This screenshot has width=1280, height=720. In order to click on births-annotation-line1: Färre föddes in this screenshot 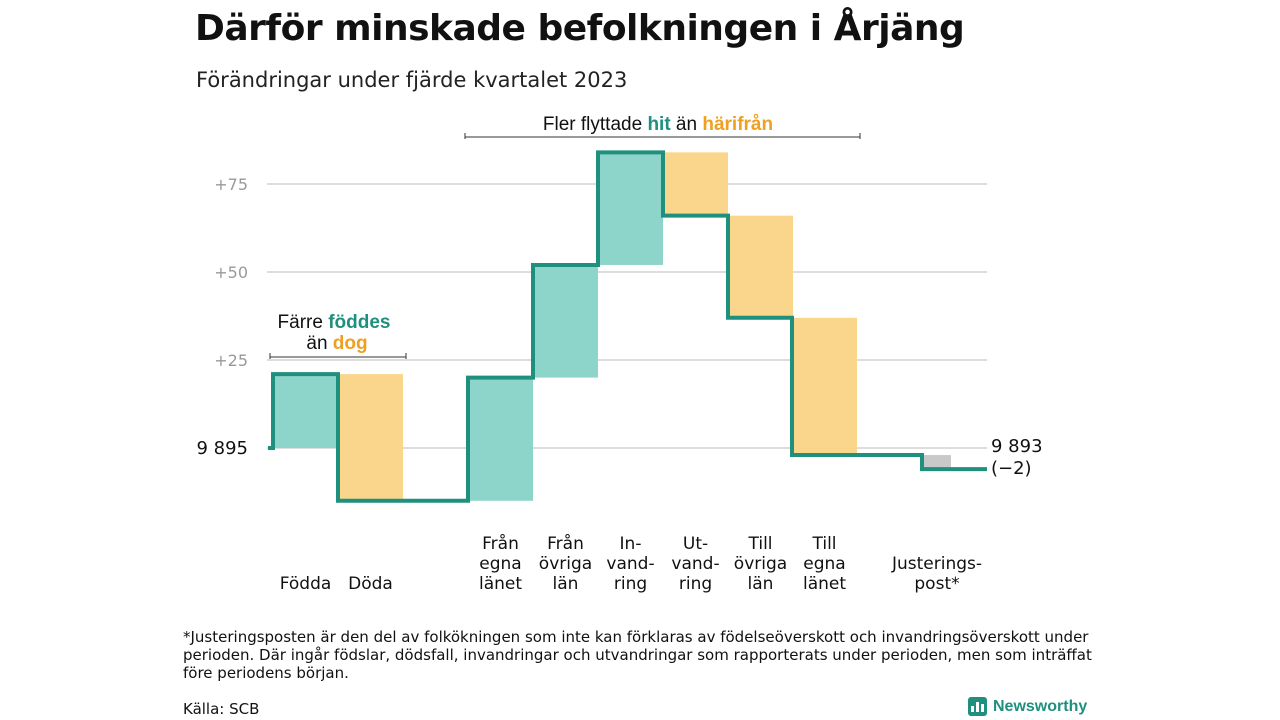, I will do `click(334, 322)`.